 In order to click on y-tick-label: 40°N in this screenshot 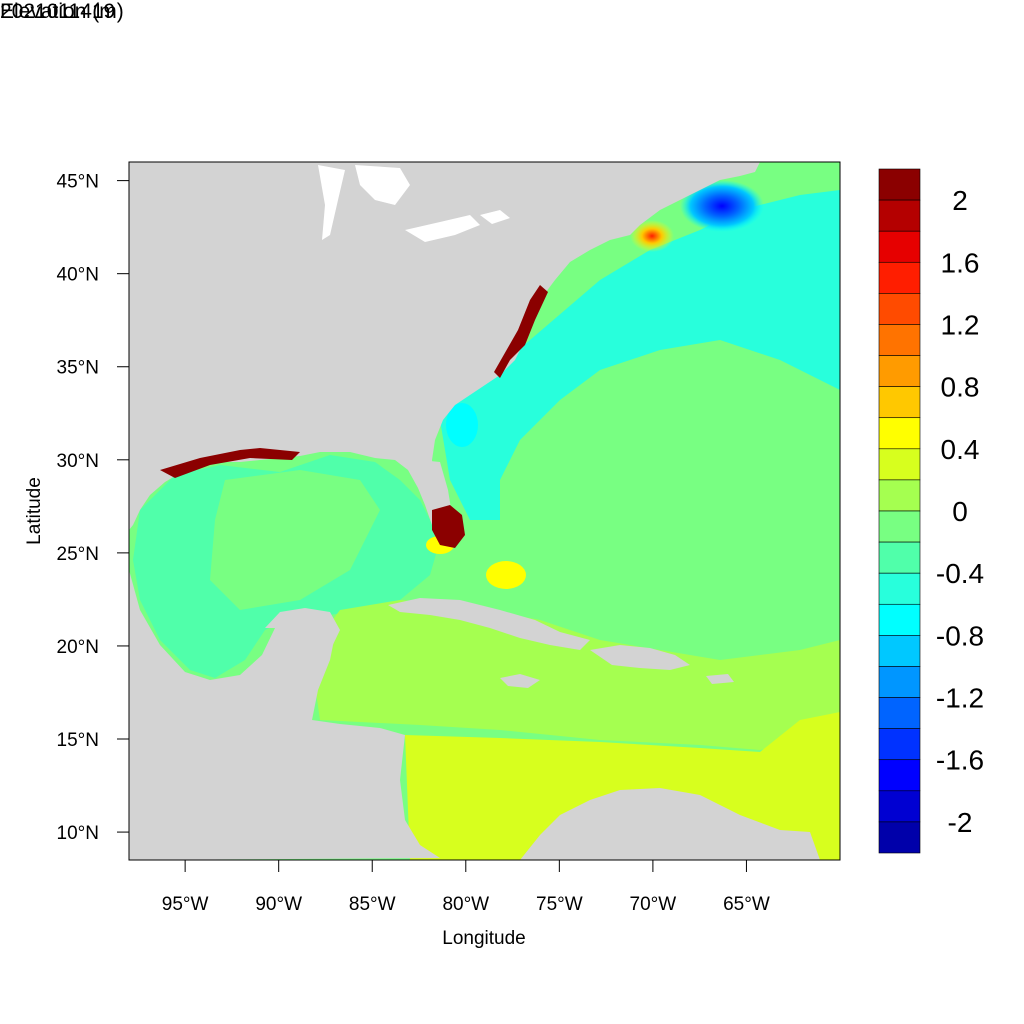, I will do `click(78, 275)`.